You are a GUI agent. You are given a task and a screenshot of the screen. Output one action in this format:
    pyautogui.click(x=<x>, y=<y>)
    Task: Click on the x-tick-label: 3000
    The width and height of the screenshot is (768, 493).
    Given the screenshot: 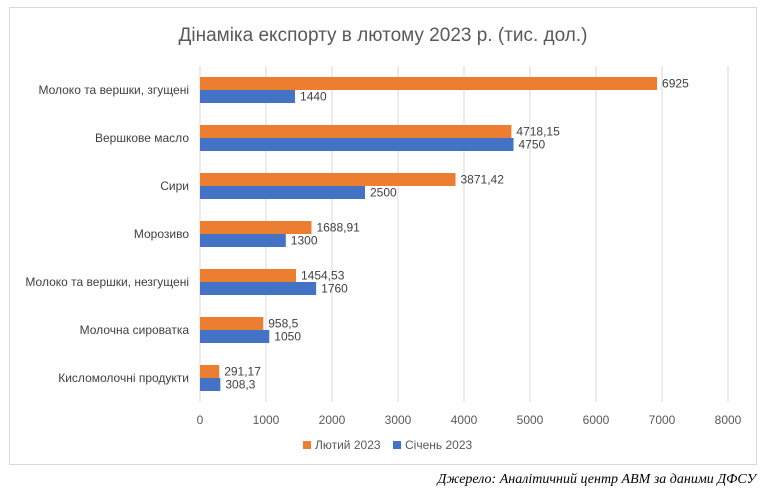 What is the action you would take?
    pyautogui.click(x=398, y=420)
    